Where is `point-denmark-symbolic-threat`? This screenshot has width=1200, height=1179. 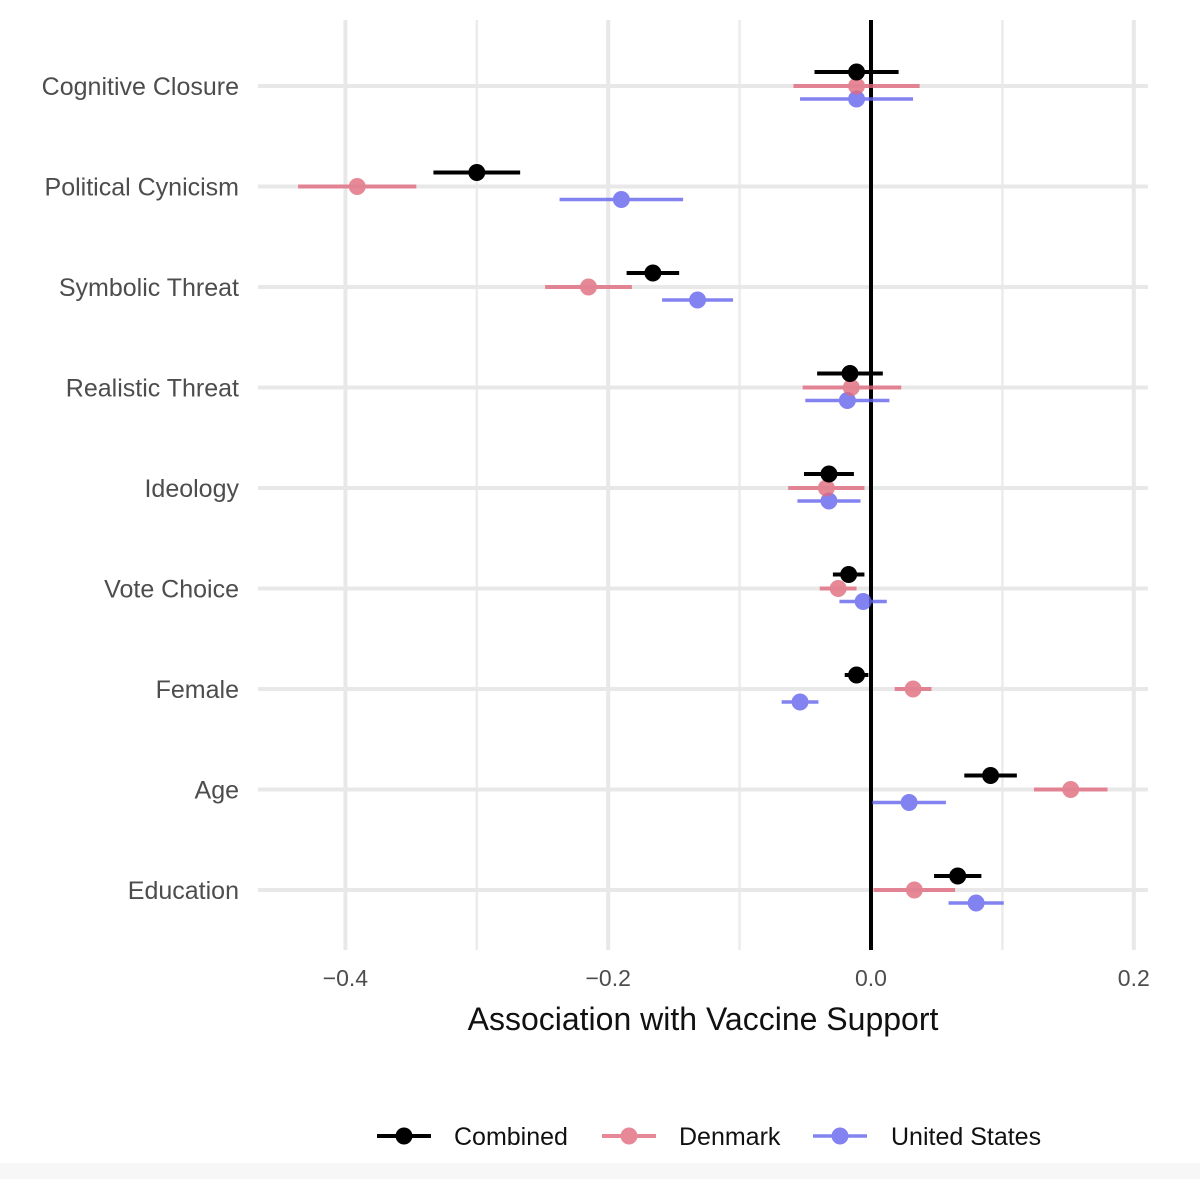
point-denmark-symbolic-threat is located at coordinates (588, 287).